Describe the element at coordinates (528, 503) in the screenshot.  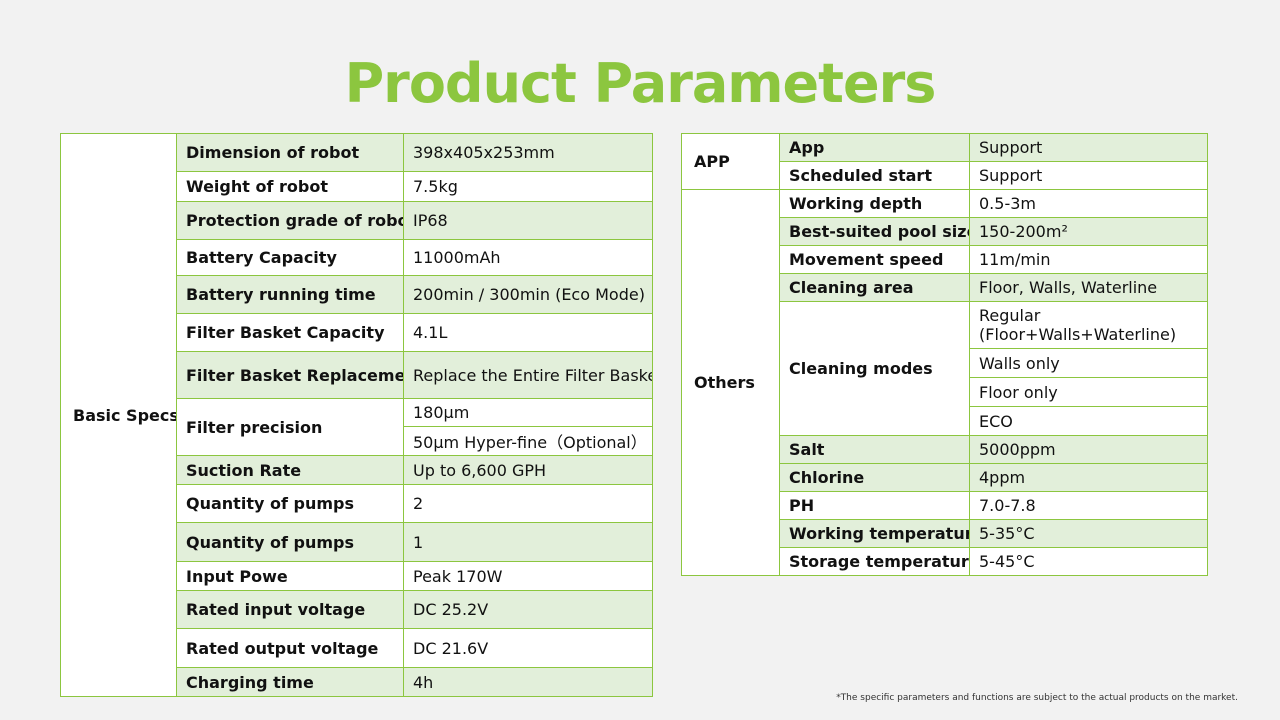
I see `spec-value: 2` at that location.